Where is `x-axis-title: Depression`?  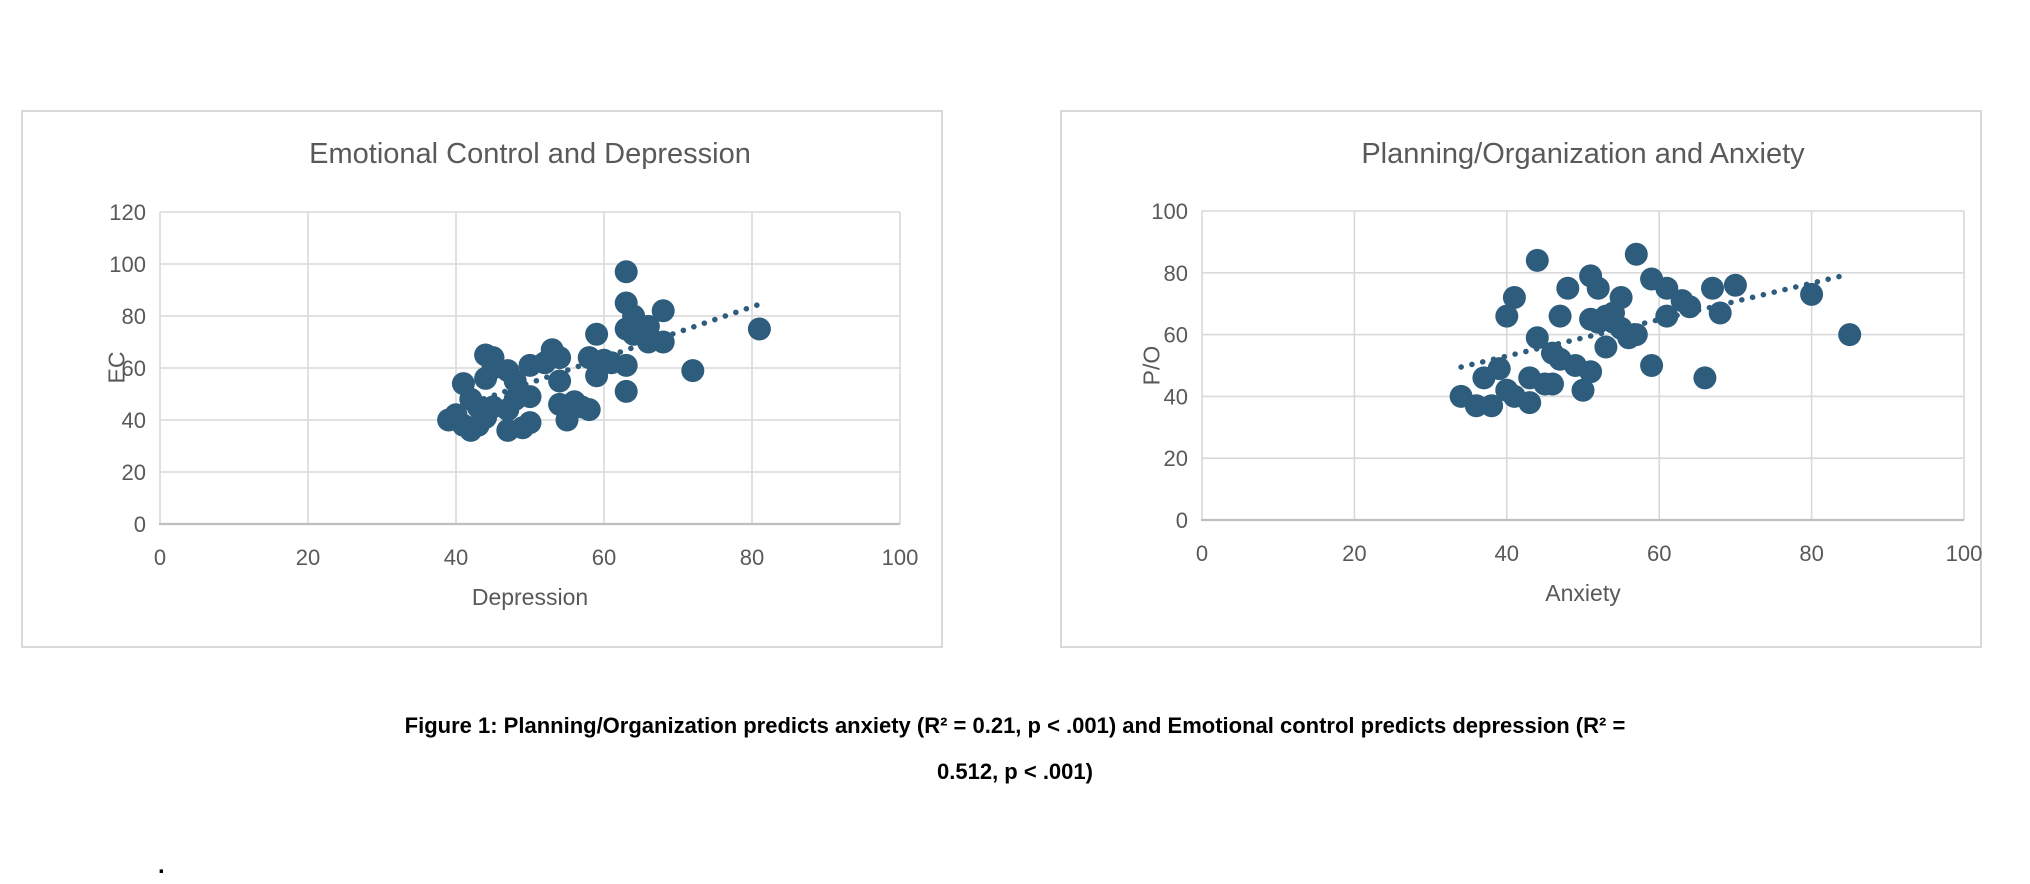
x-axis-title: Depression is located at coordinates (530, 597).